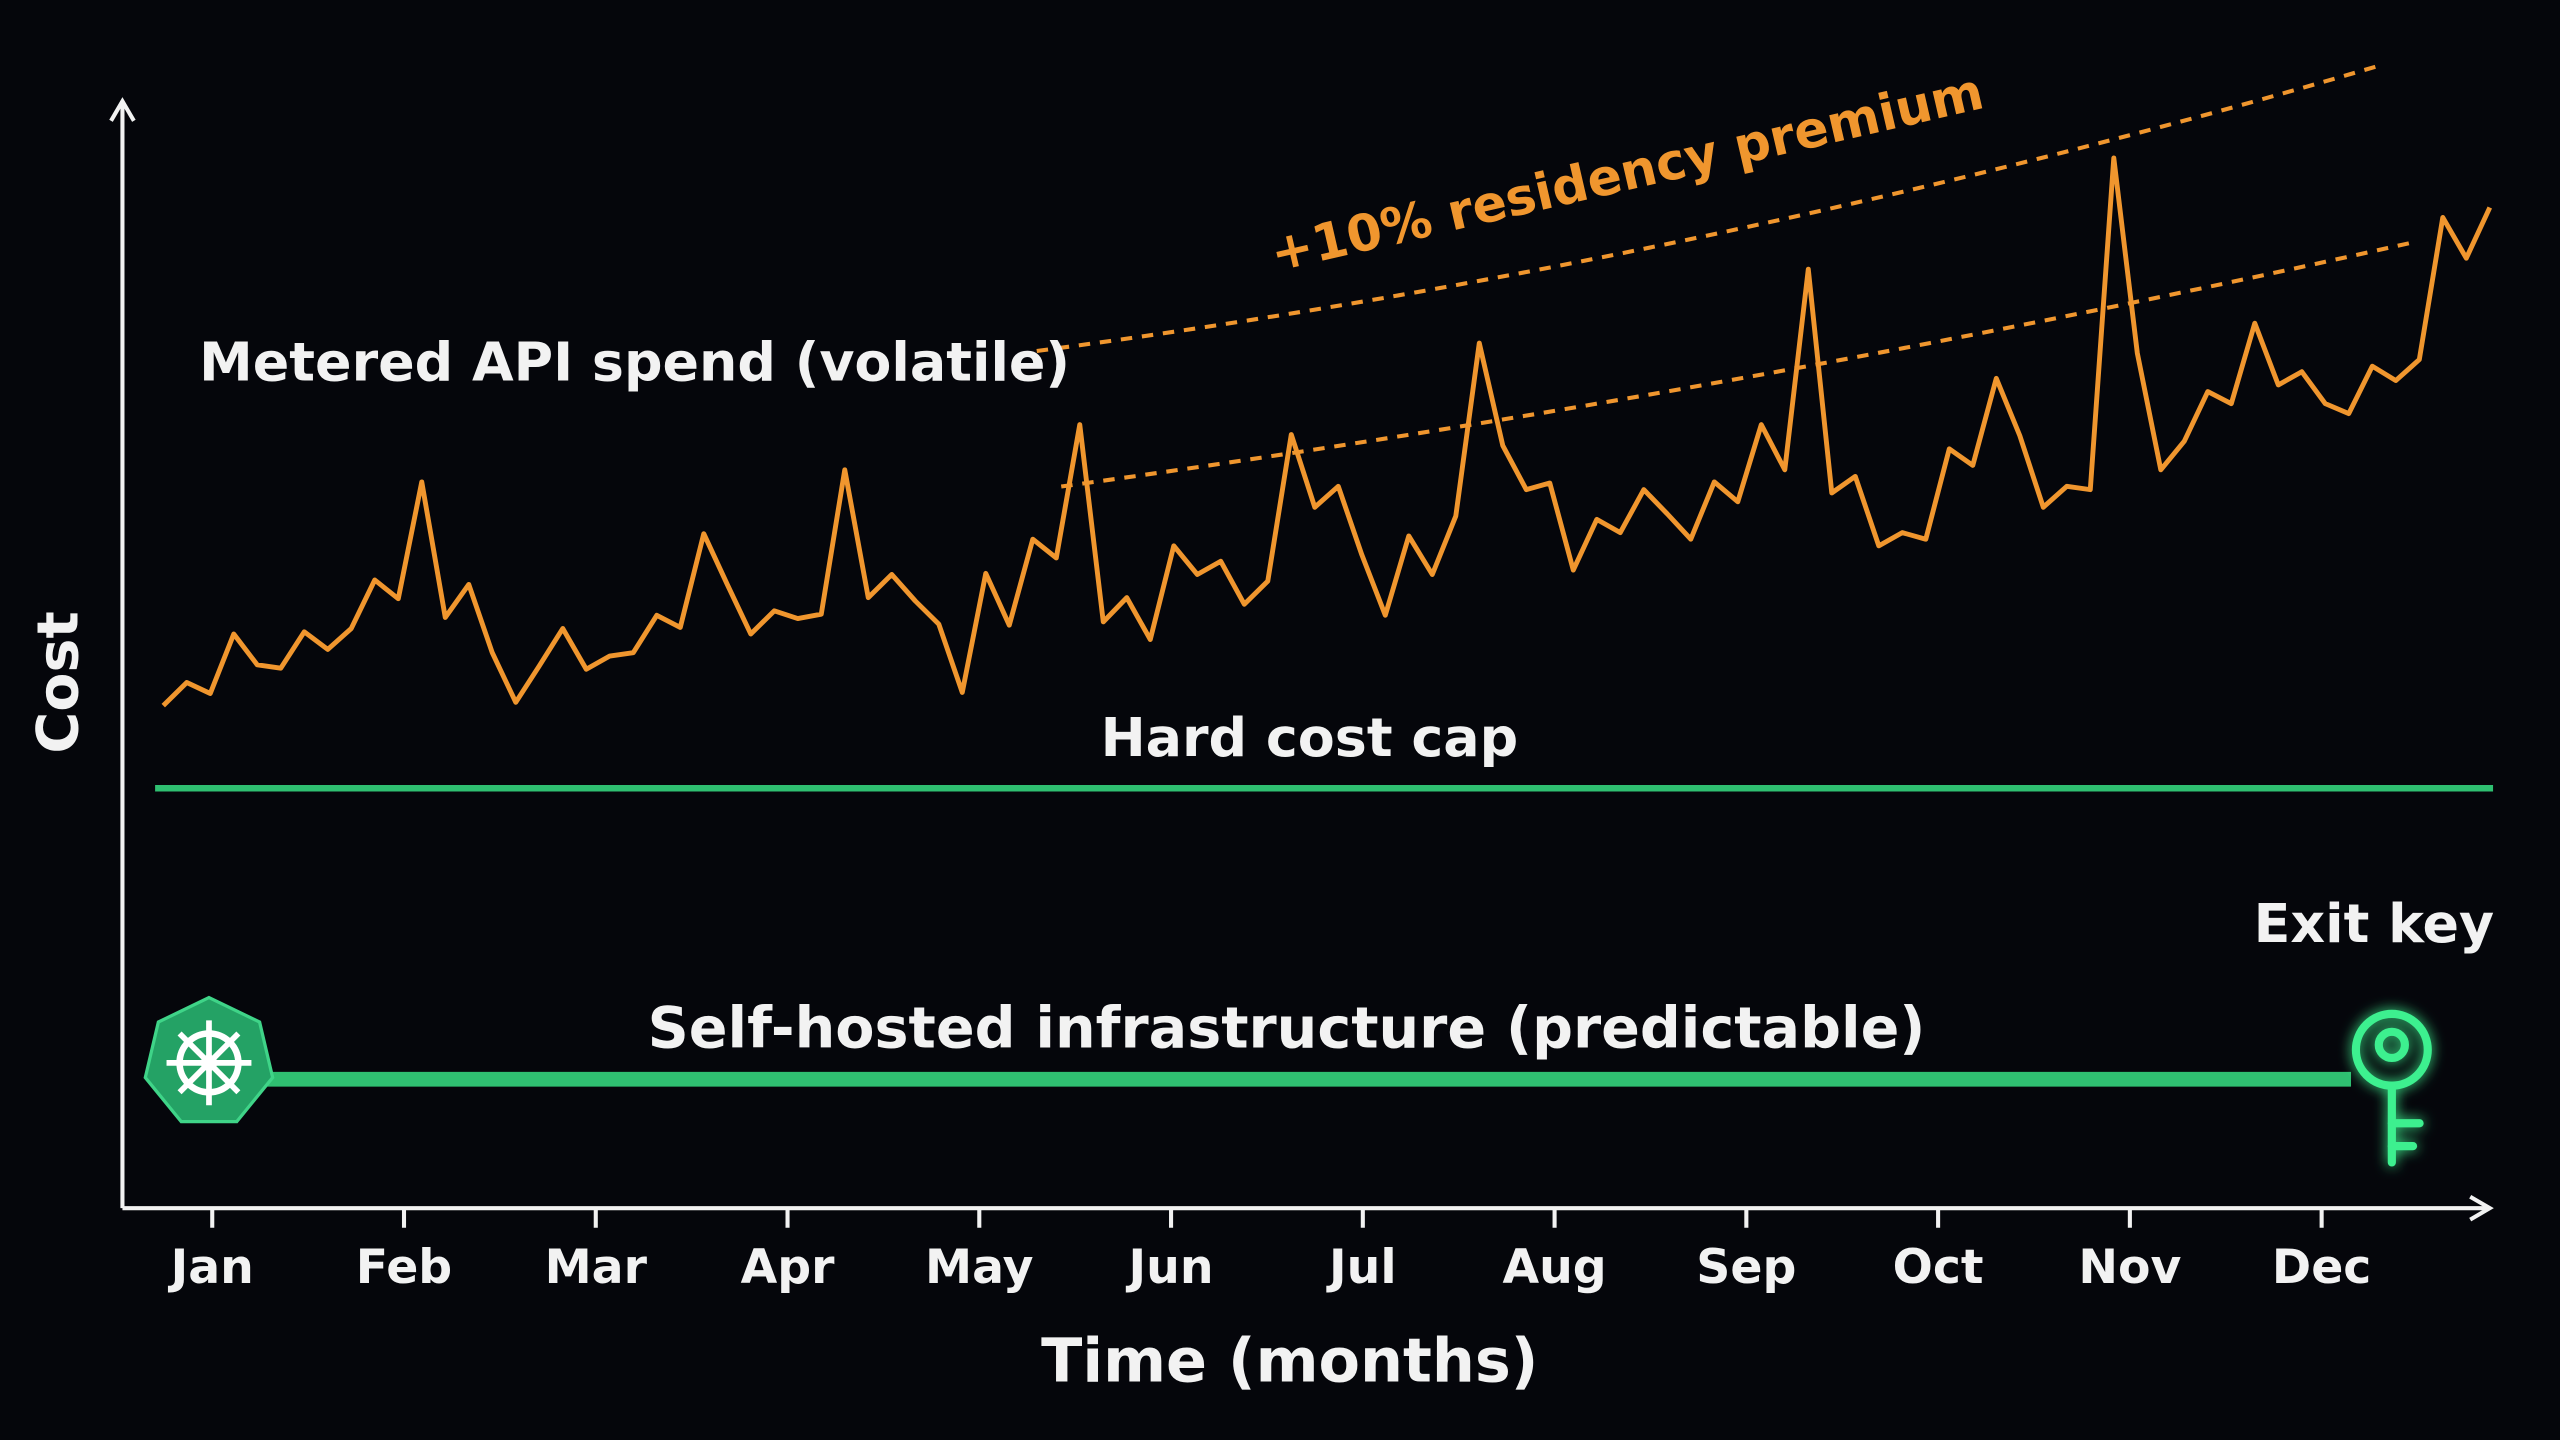 Image resolution: width=2560 pixels, height=1440 pixels. I want to click on x-tick-label: Mar, so click(596, 1267).